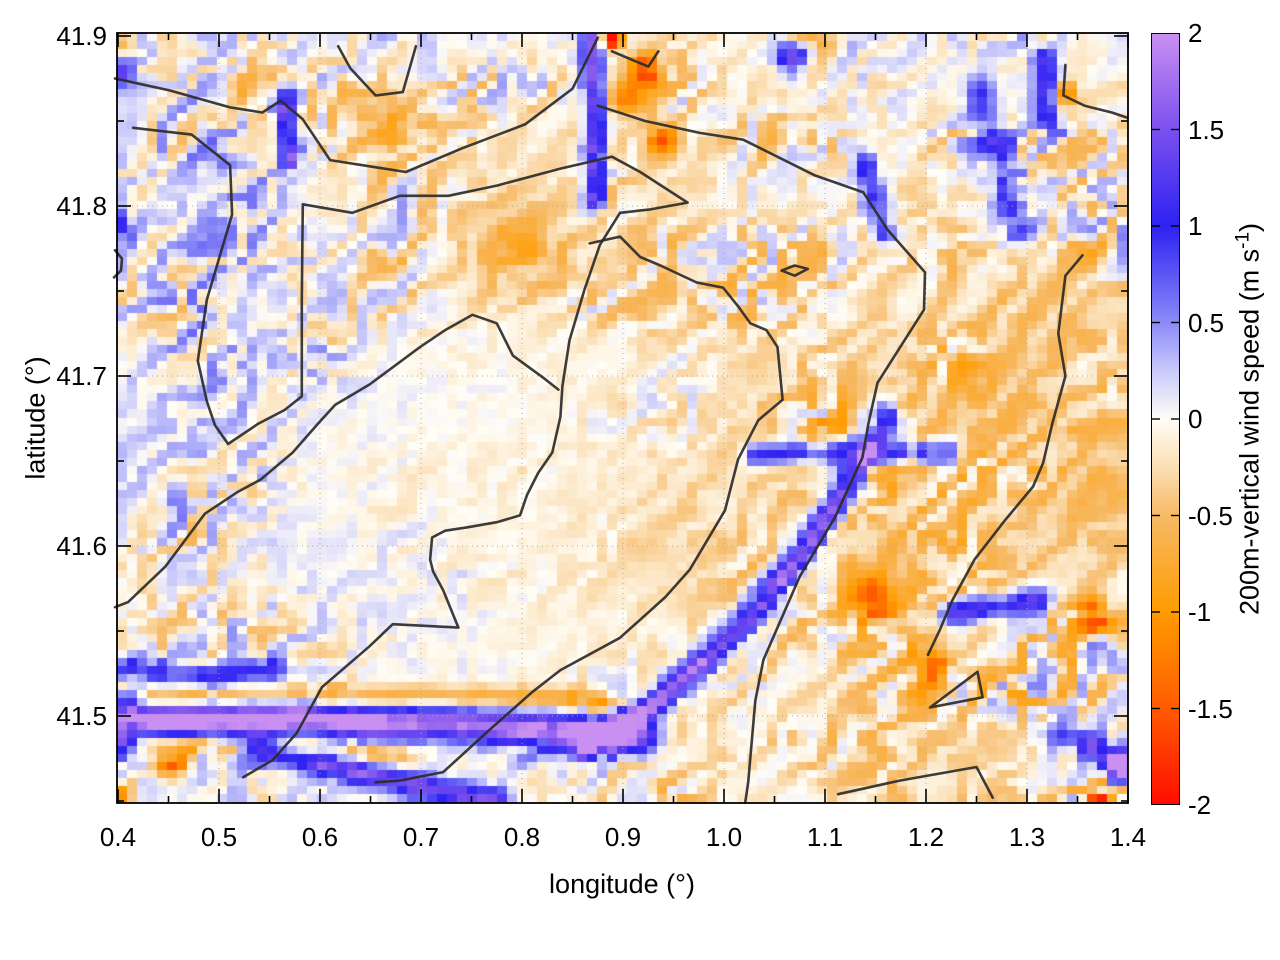  I want to click on y-tick-label: 41.7, so click(81, 376).